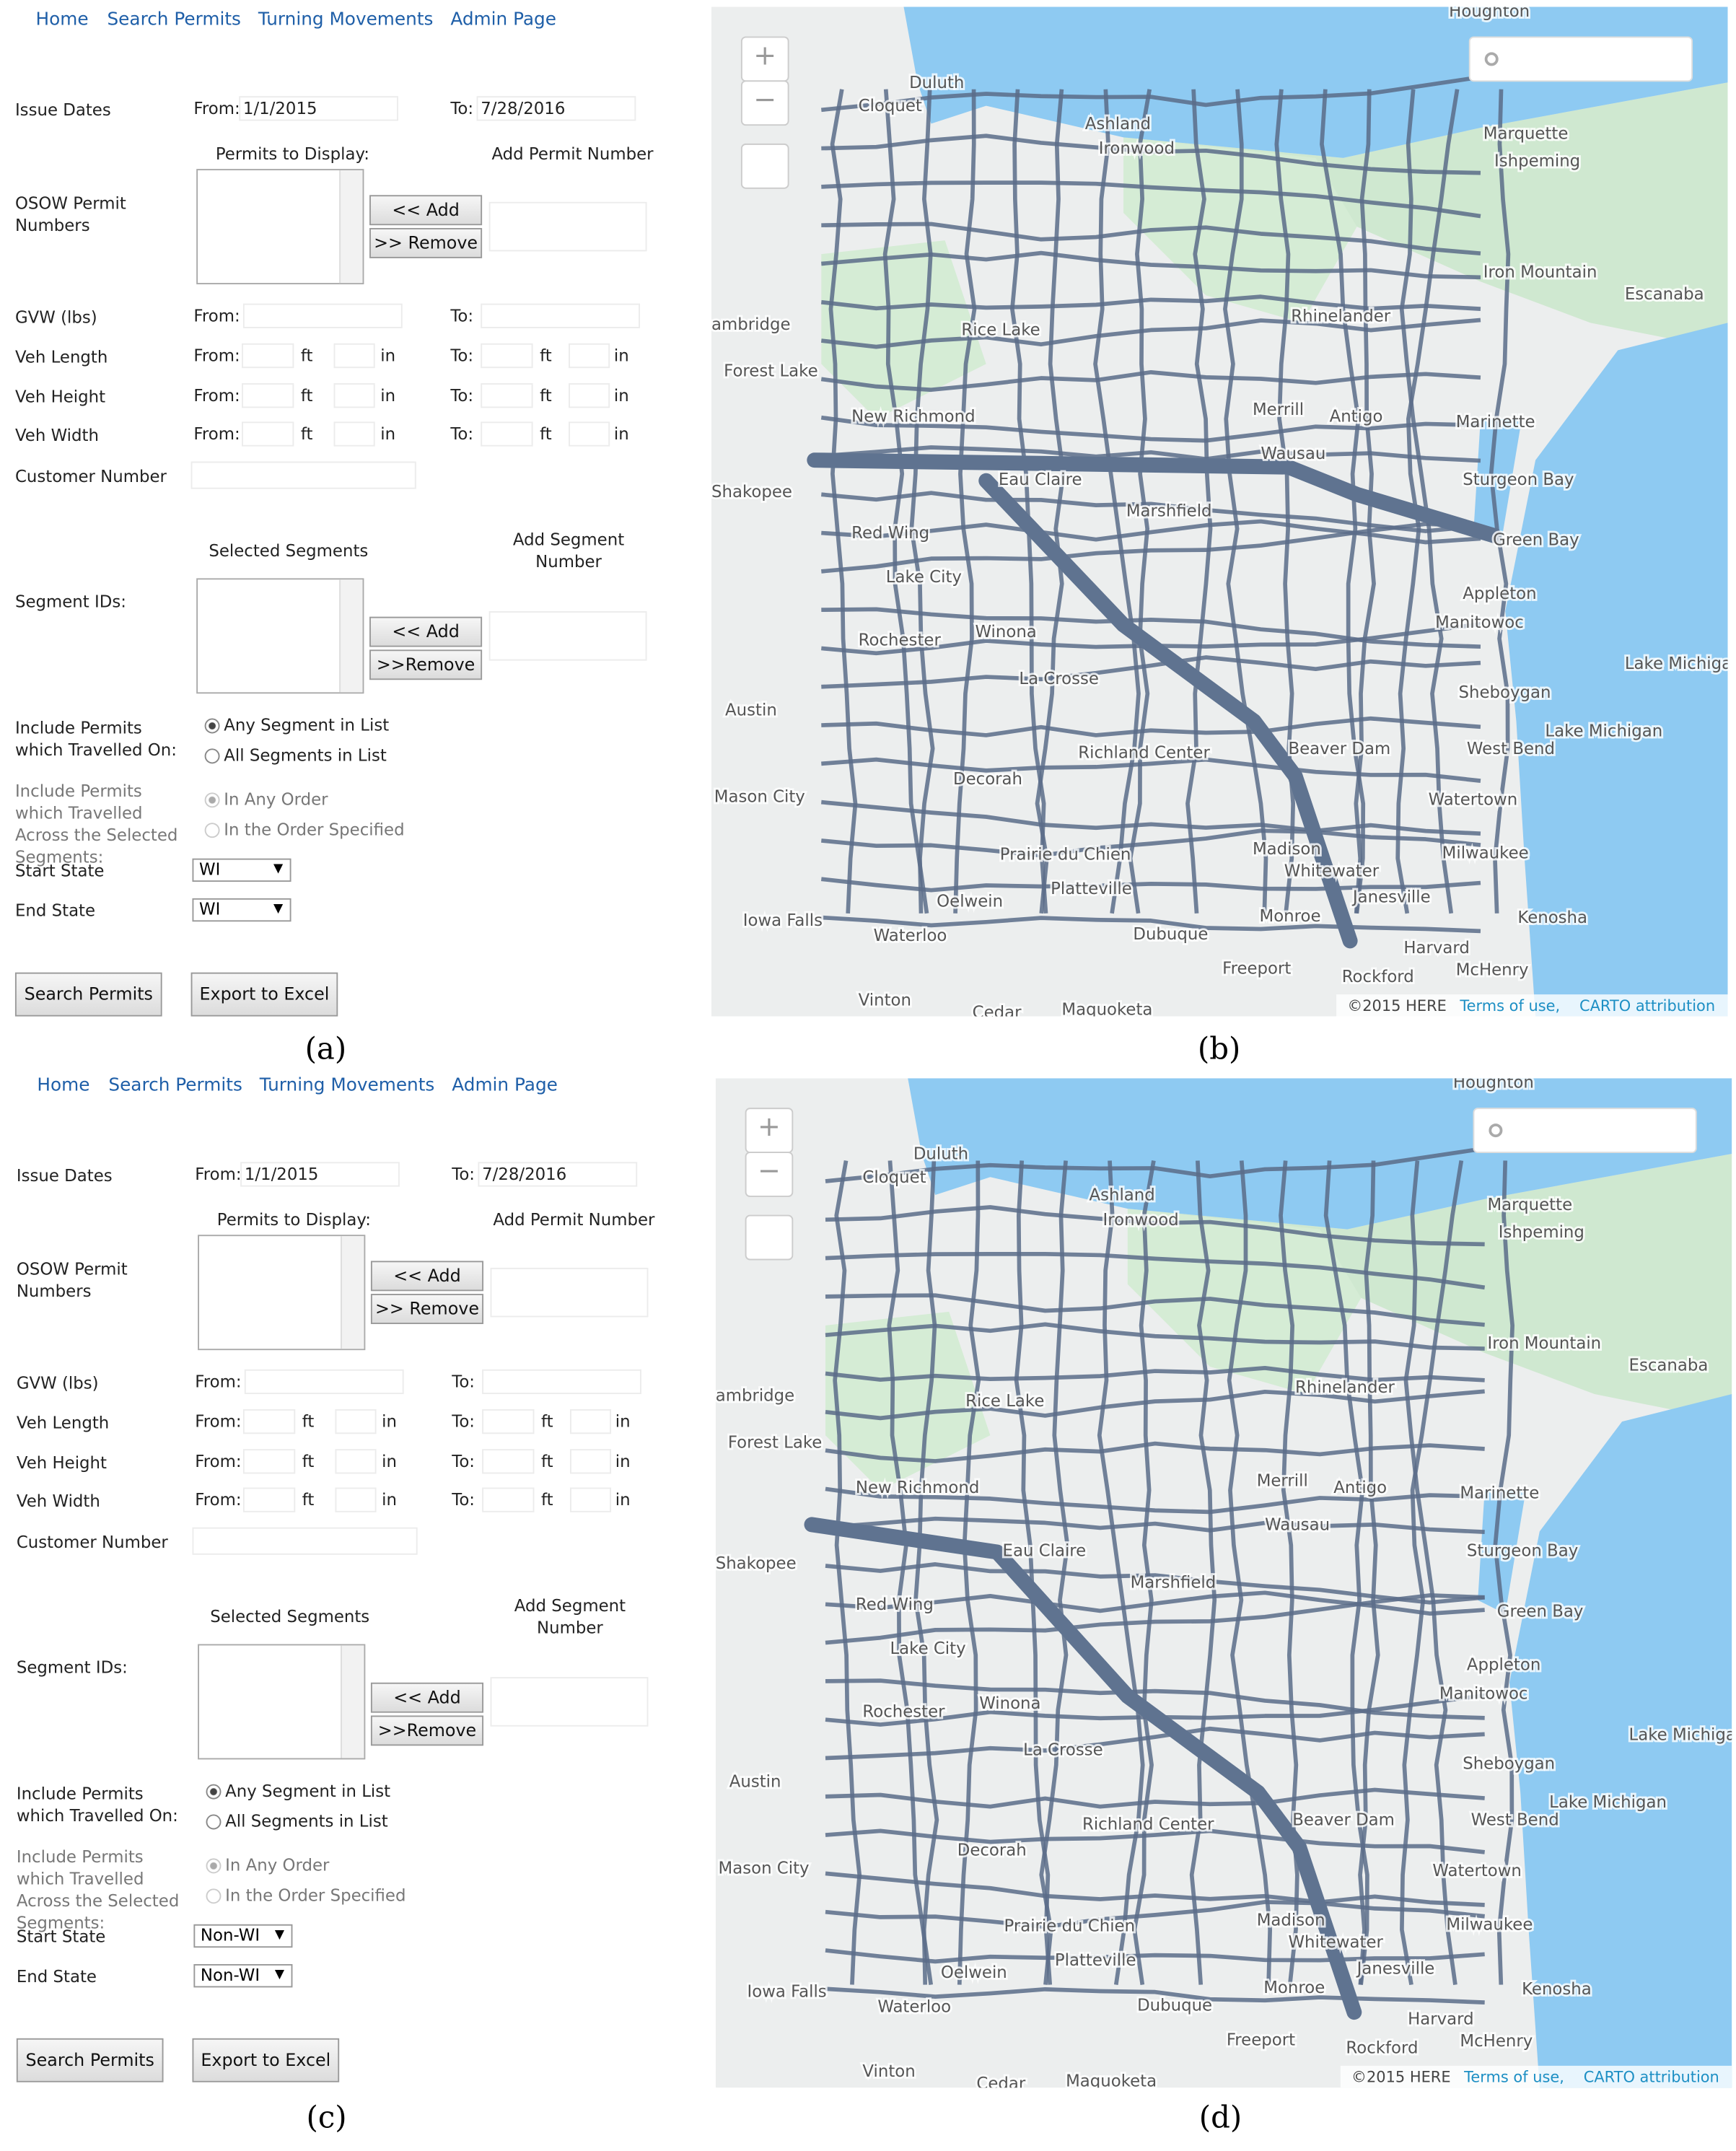 The height and width of the screenshot is (2151, 1736). Describe the element at coordinates (1111, 2080) in the screenshot. I see `place-label: Maquoketa` at that location.